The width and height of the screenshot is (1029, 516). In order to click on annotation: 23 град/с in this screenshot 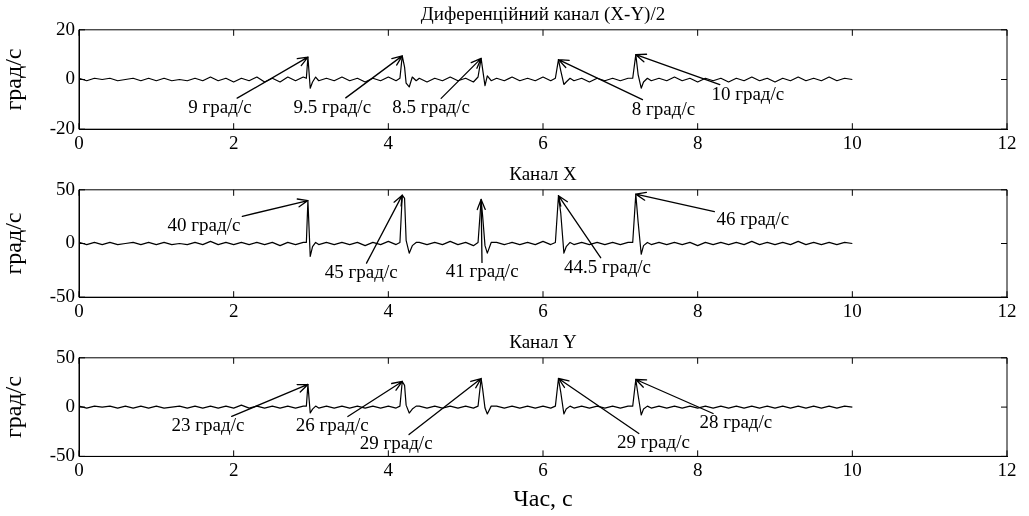, I will do `click(208, 425)`.